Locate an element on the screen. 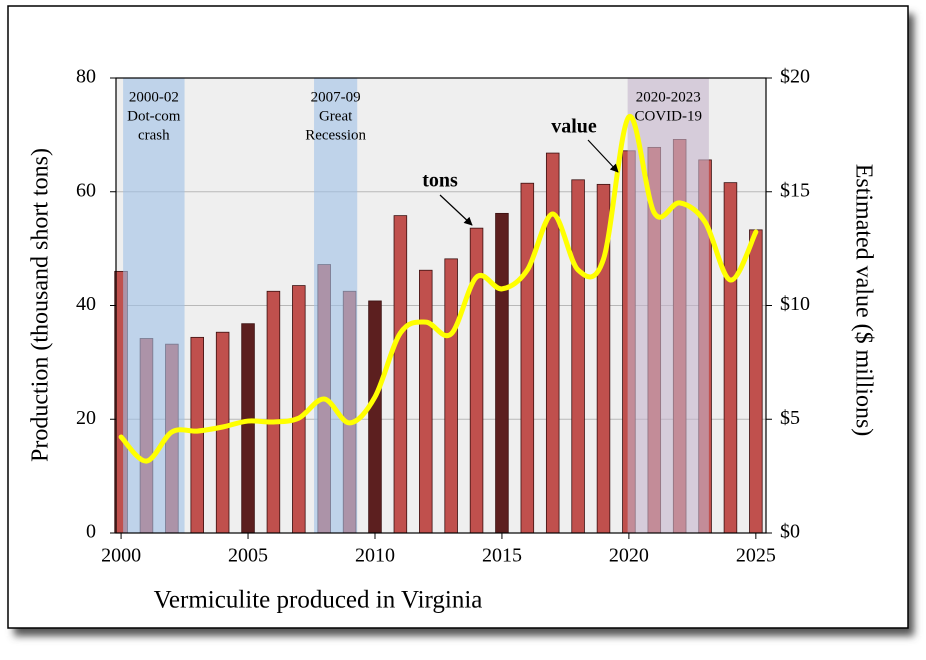  y-tick-label: 80 is located at coordinates (86, 77).